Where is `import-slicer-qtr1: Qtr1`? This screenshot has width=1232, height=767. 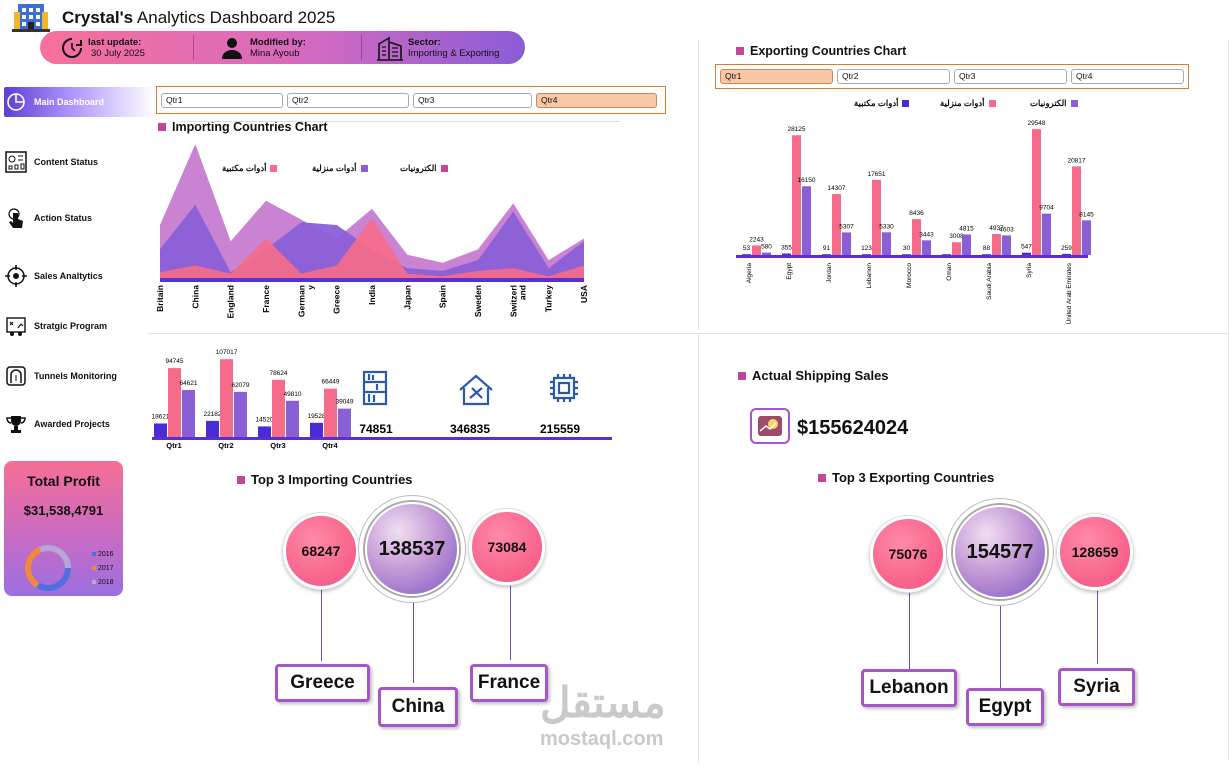 import-slicer-qtr1: Qtr1 is located at coordinates (222, 100).